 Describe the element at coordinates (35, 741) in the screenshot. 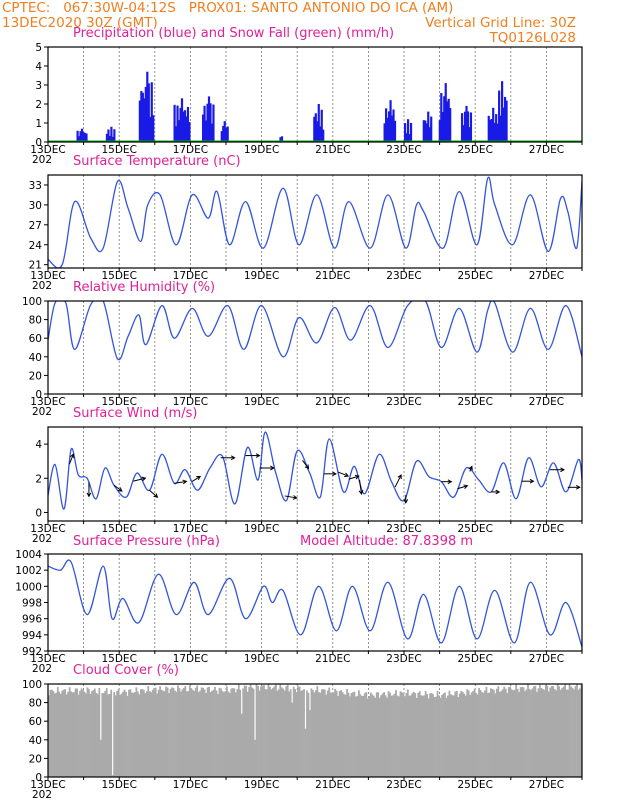

I see `y-tick-label: 40` at that location.